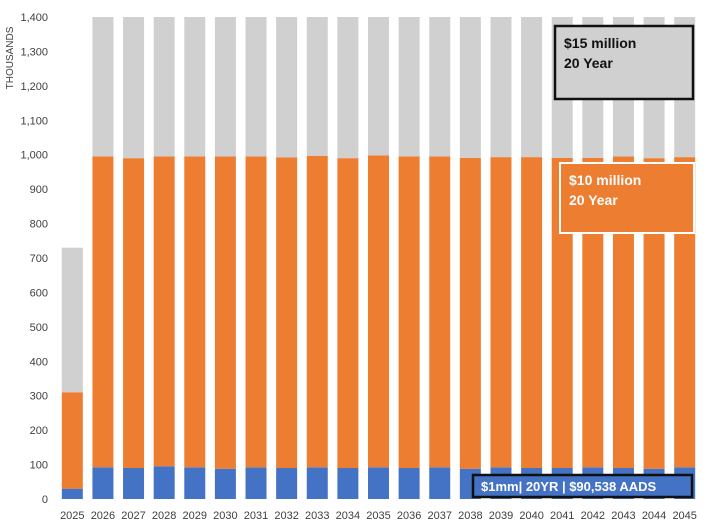 The image size is (720, 530). I want to click on x-tick-label: 2035, so click(378, 516).